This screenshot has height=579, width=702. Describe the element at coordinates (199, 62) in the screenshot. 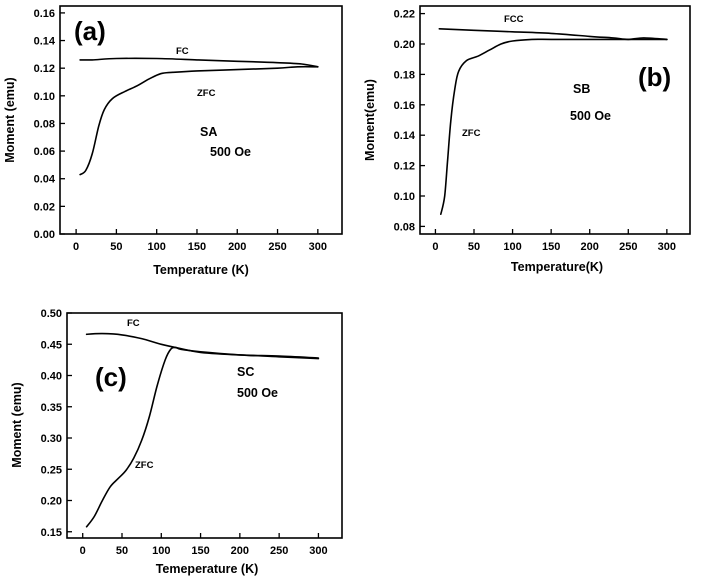

I see `panel-a-fc-curve` at that location.